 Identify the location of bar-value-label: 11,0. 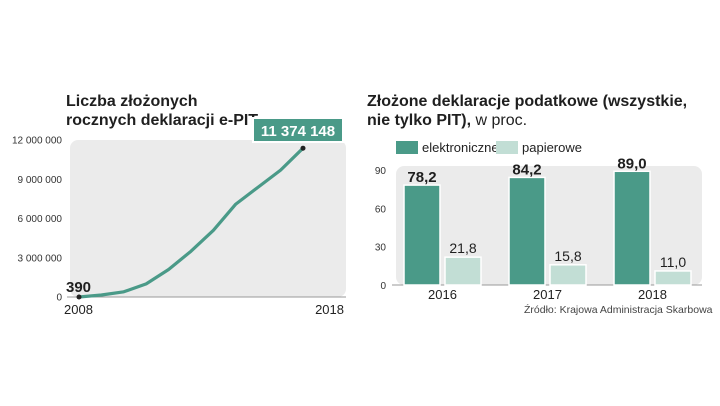
(673, 262).